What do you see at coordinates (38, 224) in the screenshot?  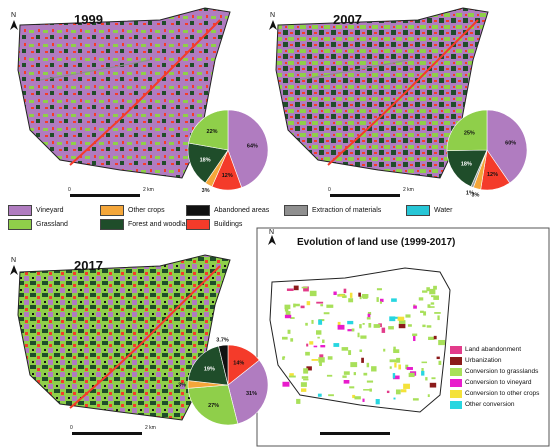 I see `legend-item-grassland: Grassland` at bounding box center [38, 224].